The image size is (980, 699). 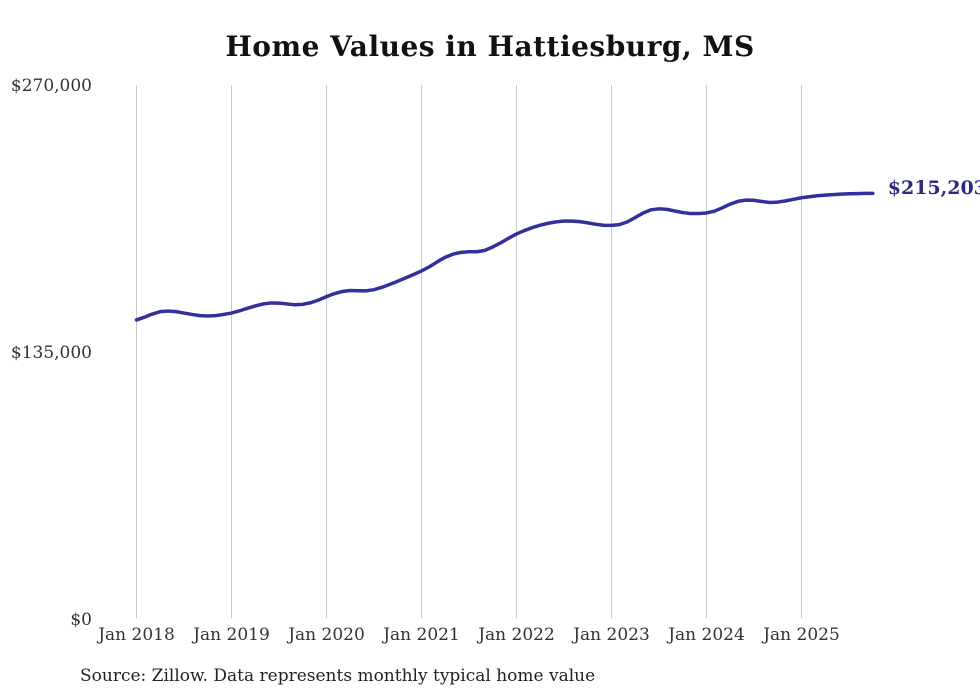 I want to click on x-tick-label: Jan 2021, so click(x=420, y=635).